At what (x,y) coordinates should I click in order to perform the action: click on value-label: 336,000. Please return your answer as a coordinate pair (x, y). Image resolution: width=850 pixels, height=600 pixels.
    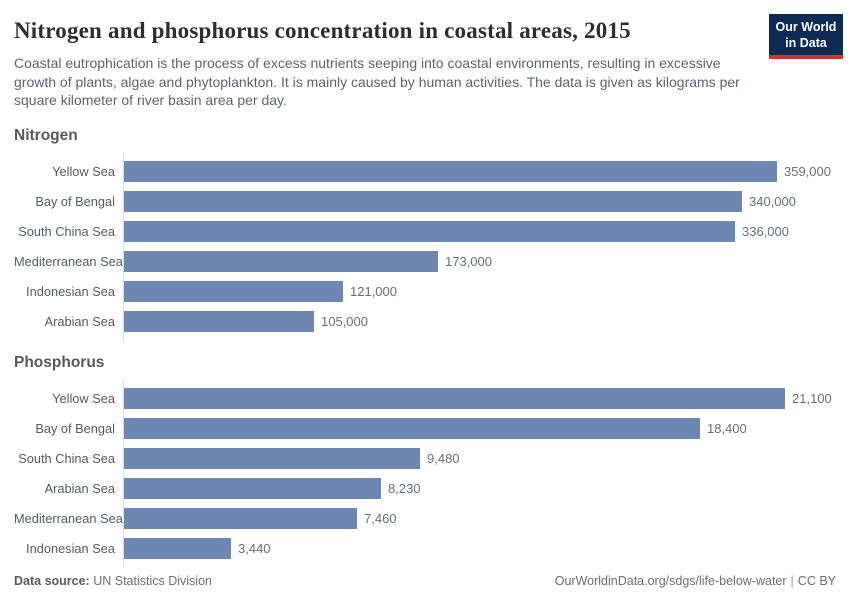
    Looking at the image, I should click on (765, 231).